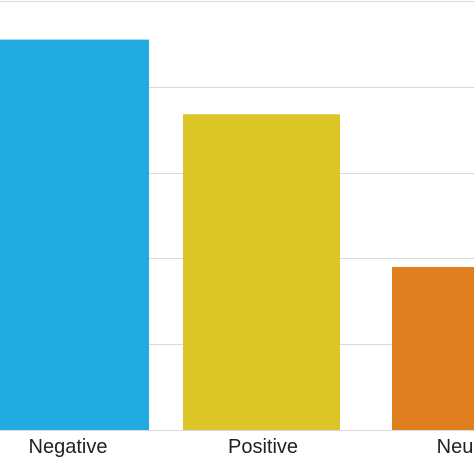 This screenshot has width=474, height=474. What do you see at coordinates (455, 447) in the screenshot?
I see `x-tick-label-neu: Neu` at bounding box center [455, 447].